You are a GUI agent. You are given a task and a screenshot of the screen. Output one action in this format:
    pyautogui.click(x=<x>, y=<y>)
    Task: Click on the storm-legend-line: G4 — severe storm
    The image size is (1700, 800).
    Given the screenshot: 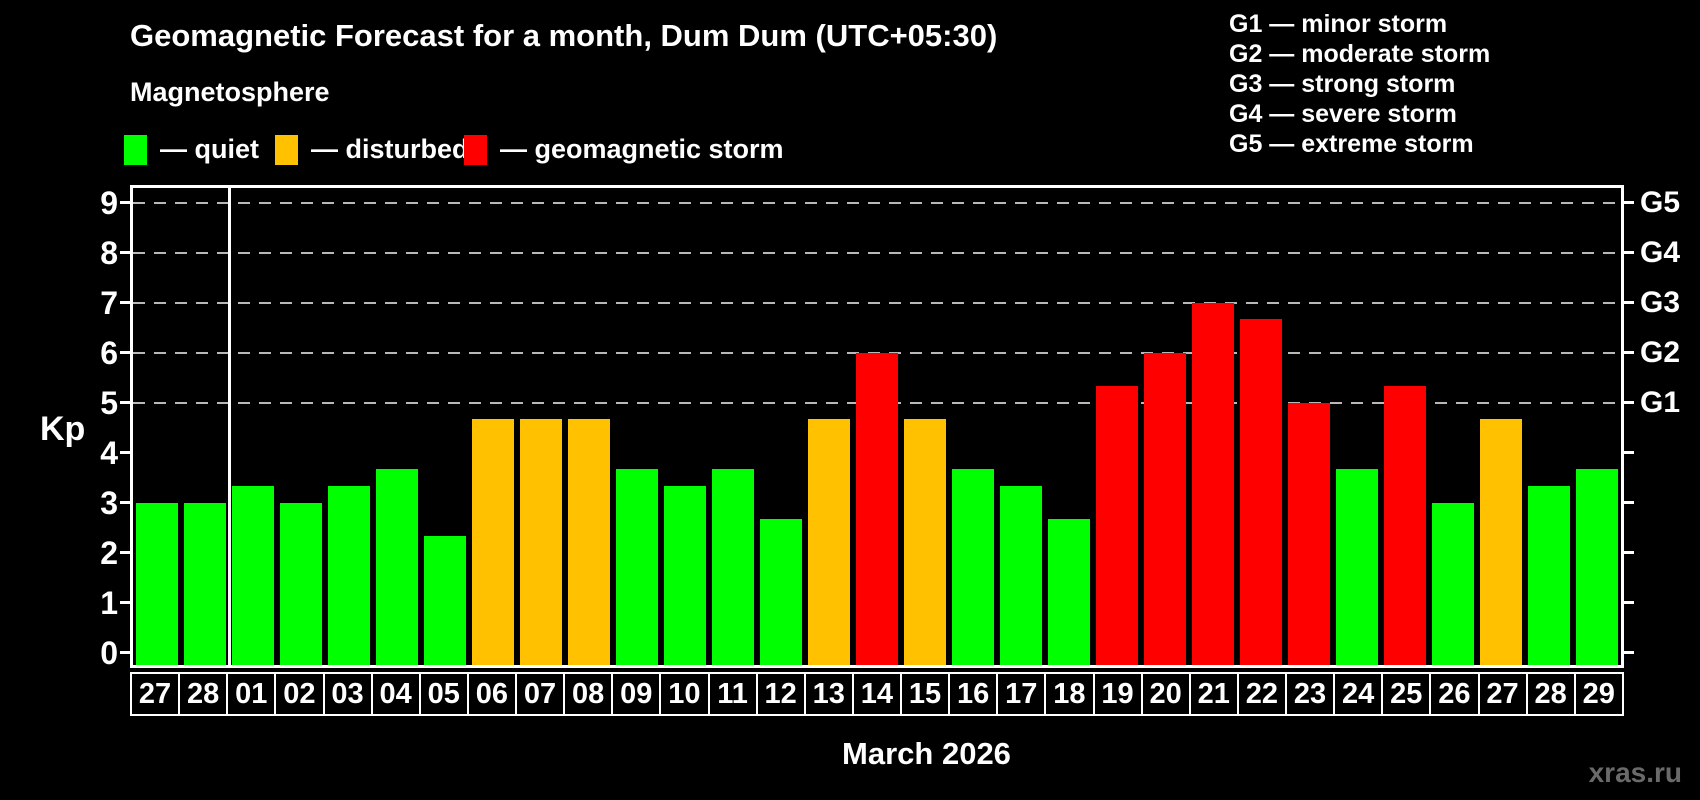 What is the action you would take?
    pyautogui.click(x=1343, y=114)
    